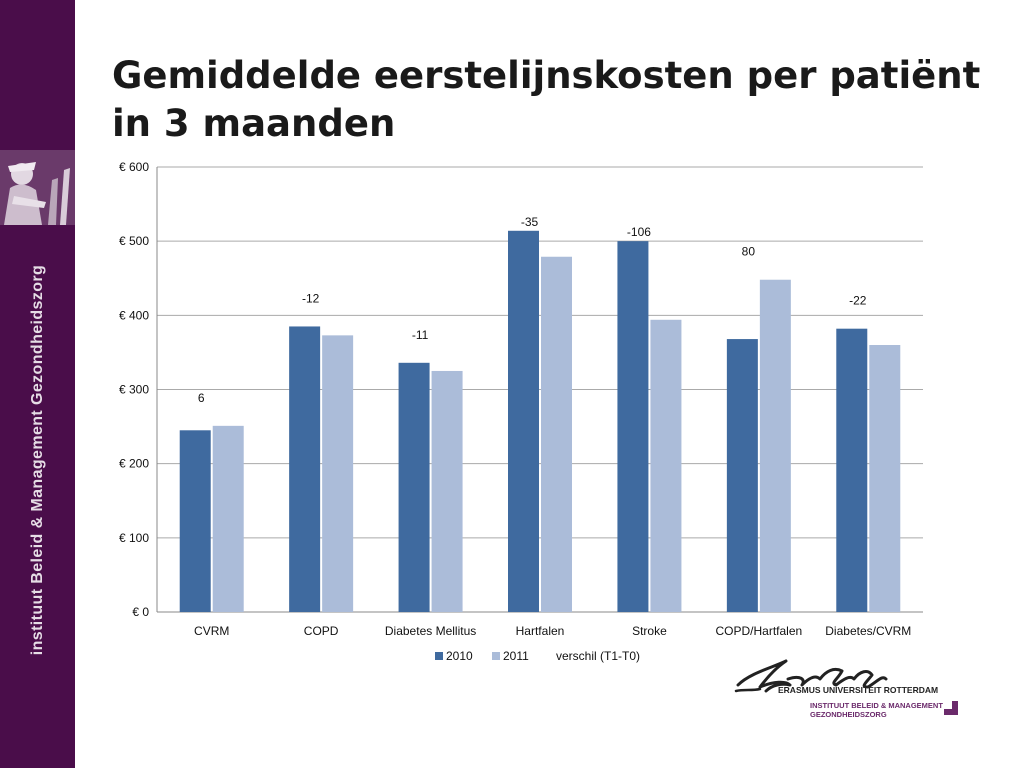 The image size is (1024, 768). Describe the element at coordinates (37, 187) in the screenshot. I see `statue-photo` at that location.